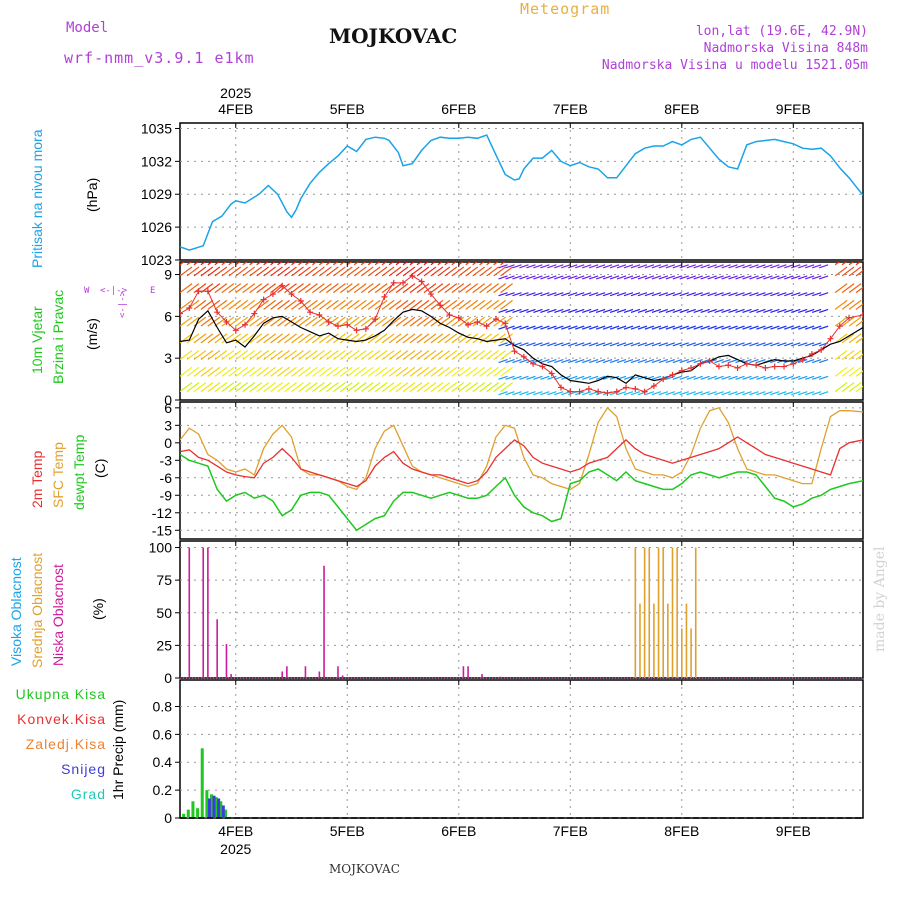 The height and width of the screenshot is (900, 900). What do you see at coordinates (681, 831) in the screenshot?
I see `xtick-label-bottom: 8FEB` at bounding box center [681, 831].